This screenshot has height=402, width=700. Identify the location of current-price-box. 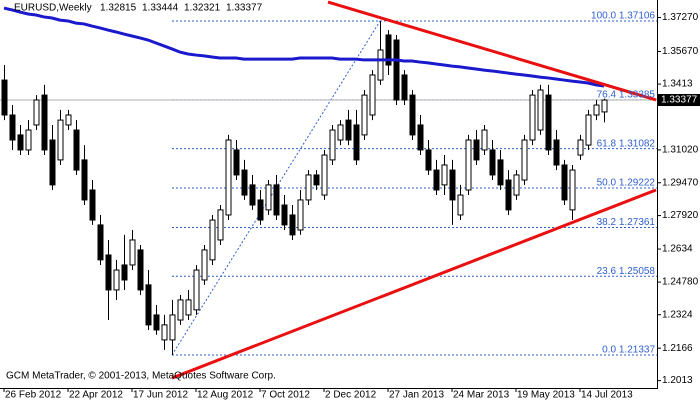
(679, 100).